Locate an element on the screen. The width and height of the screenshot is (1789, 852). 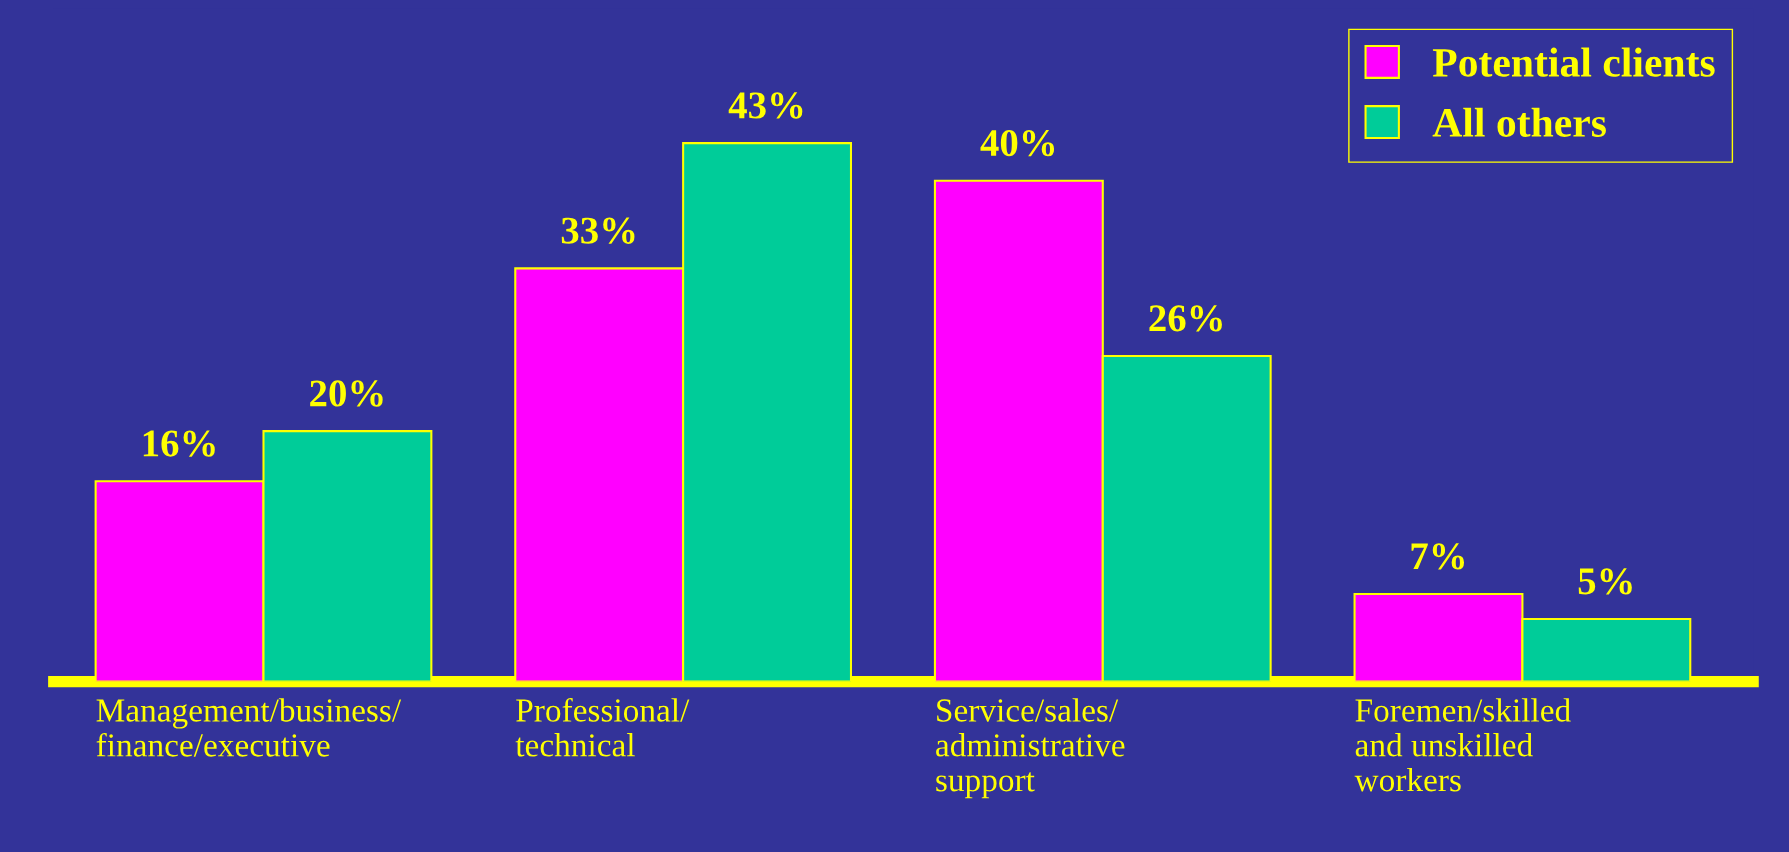
data-label: 40% is located at coordinates (1017, 143).